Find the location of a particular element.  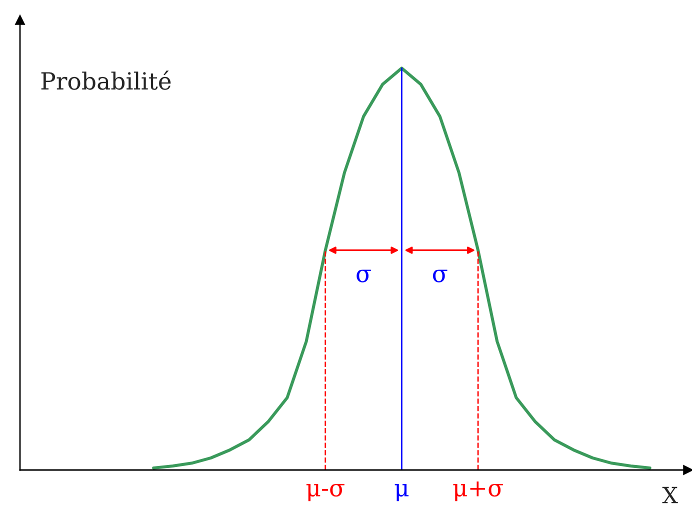

x-tick-label: μ is located at coordinates (401, 493).